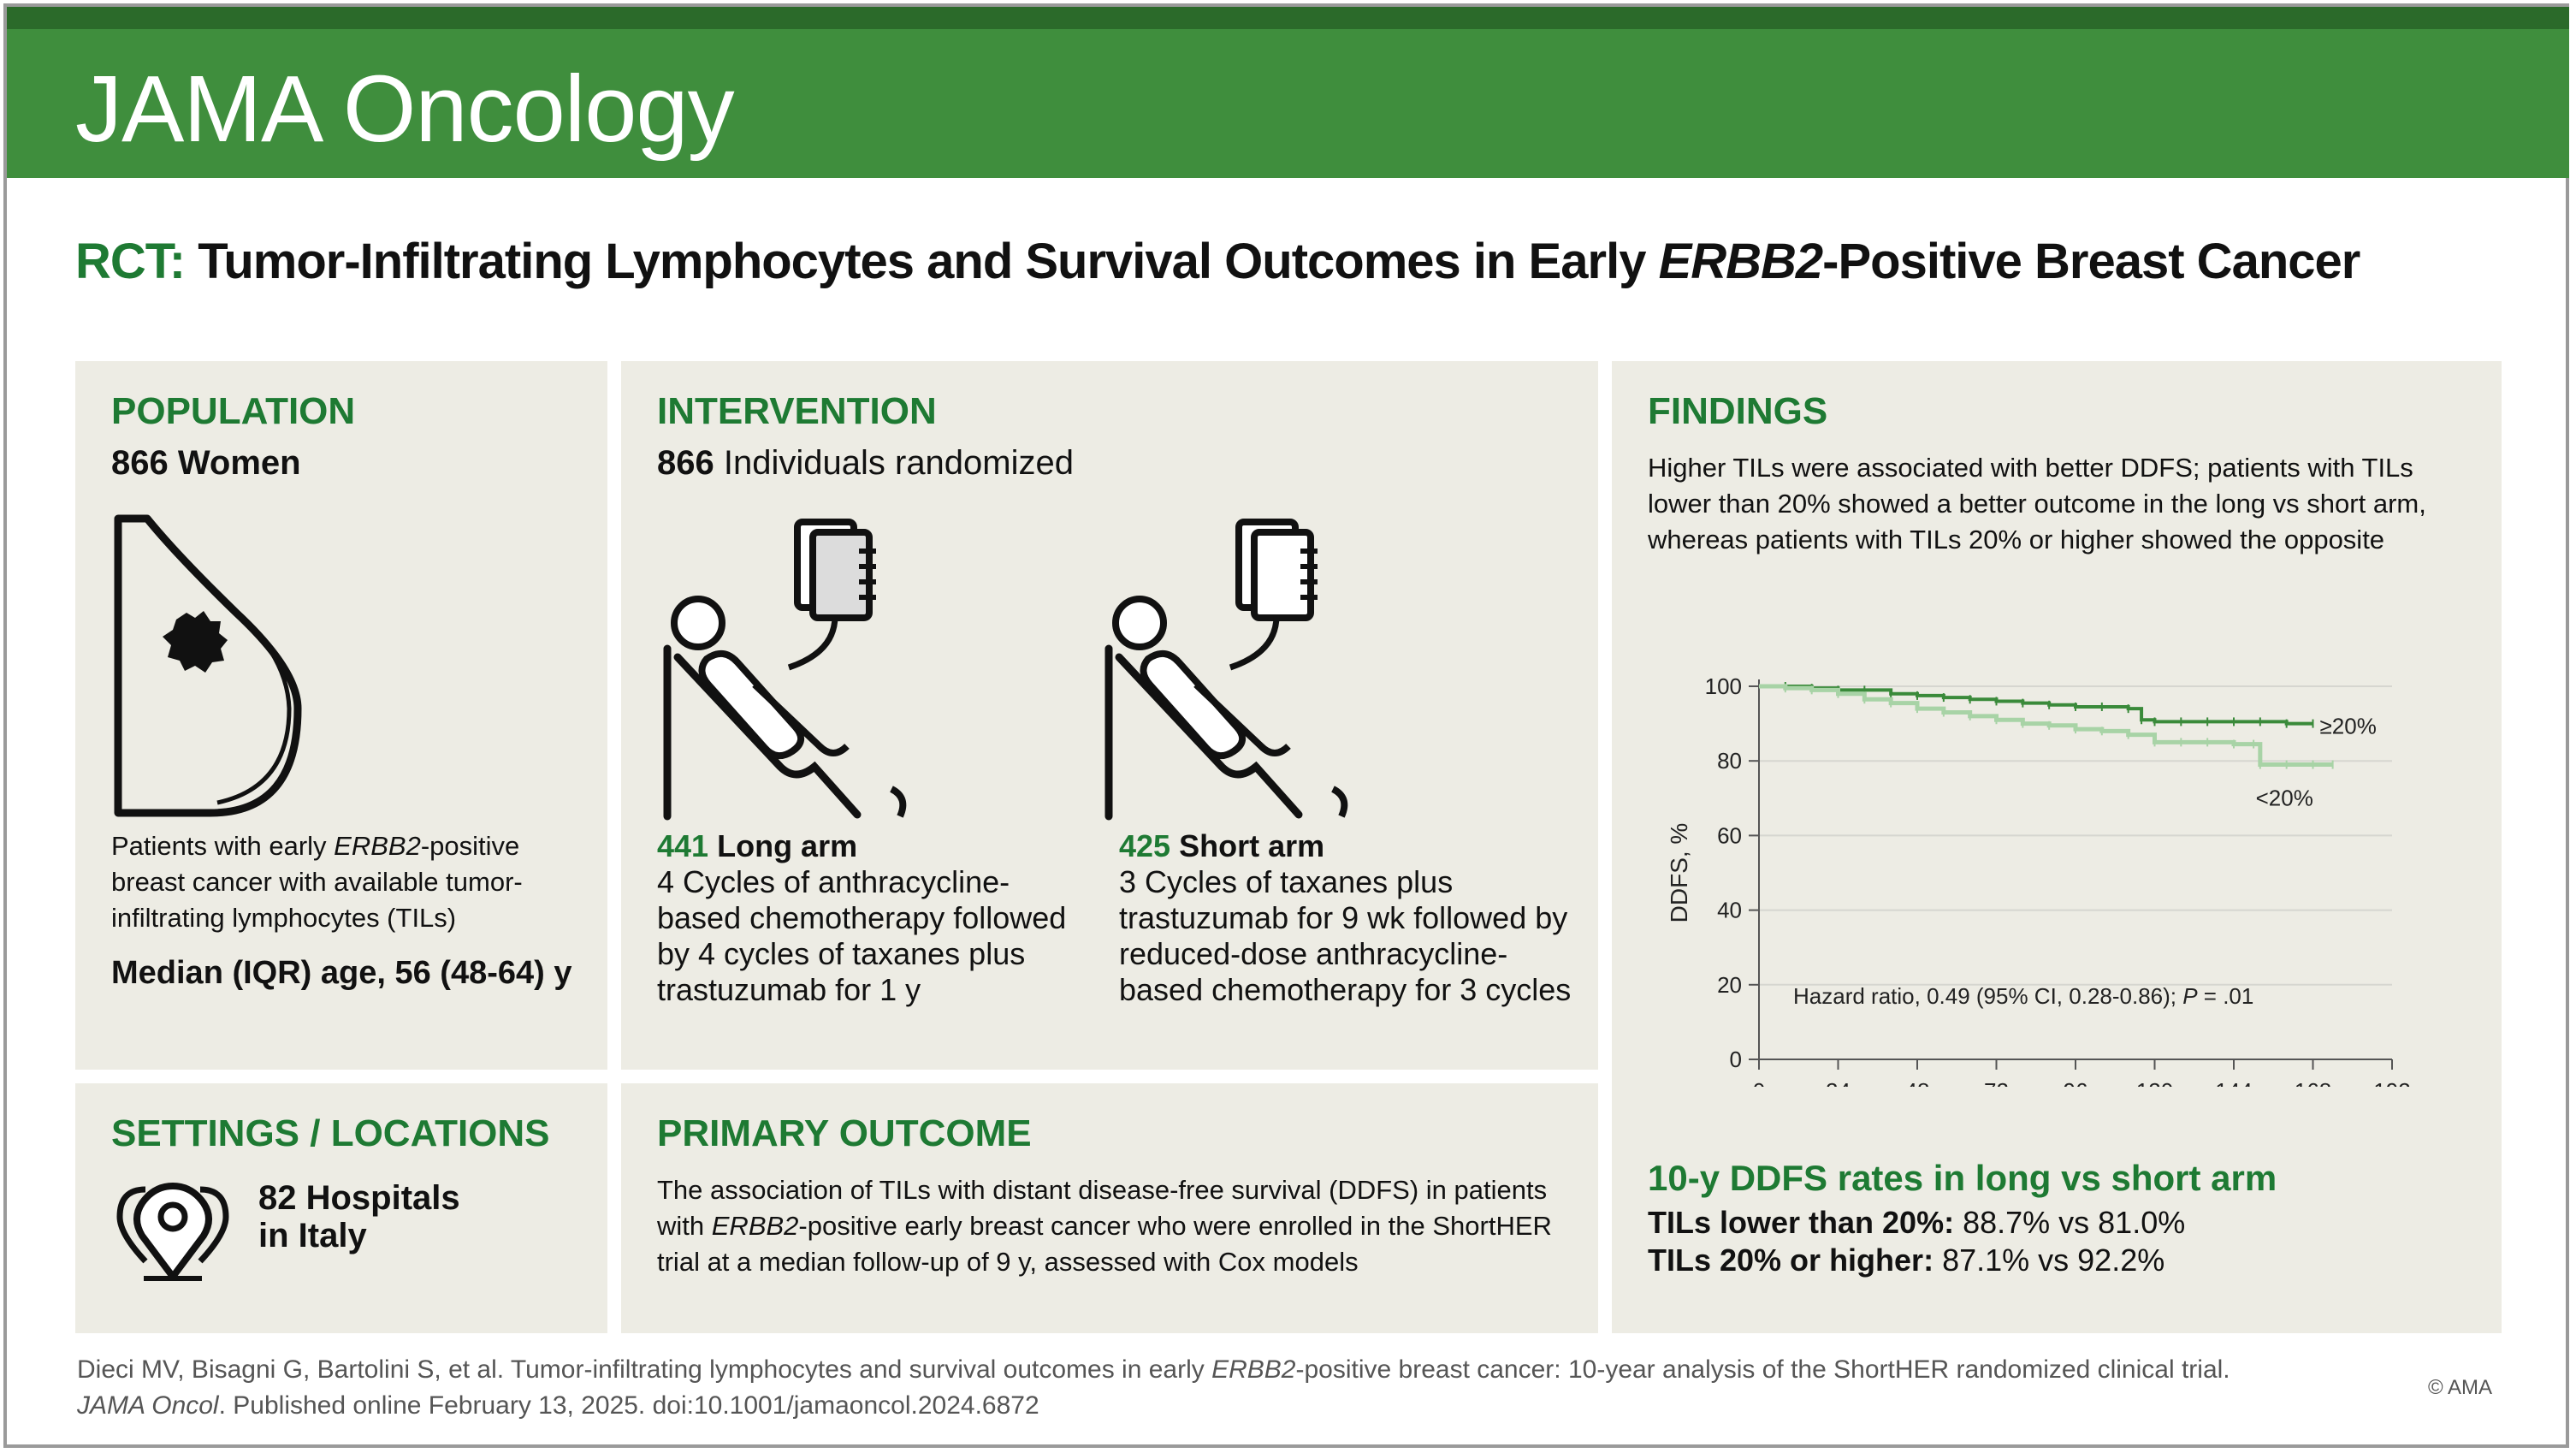 The height and width of the screenshot is (1453, 2576). What do you see at coordinates (755, 1226) in the screenshot?
I see `primary-outcome-desc-gene: ERBB2` at bounding box center [755, 1226].